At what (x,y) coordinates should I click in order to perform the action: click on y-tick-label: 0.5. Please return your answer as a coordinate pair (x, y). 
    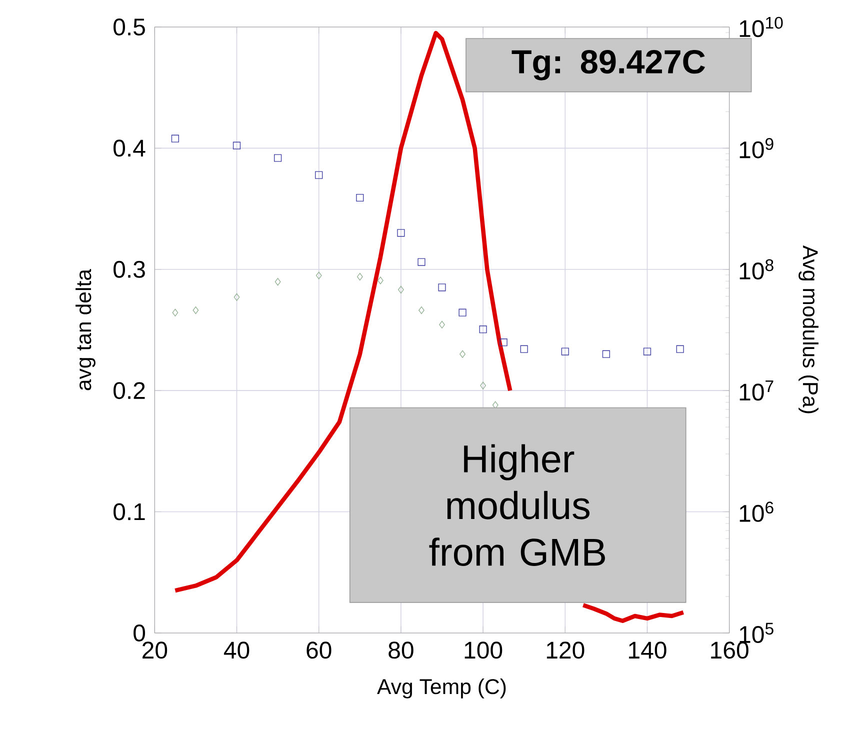
    Looking at the image, I should click on (129, 27).